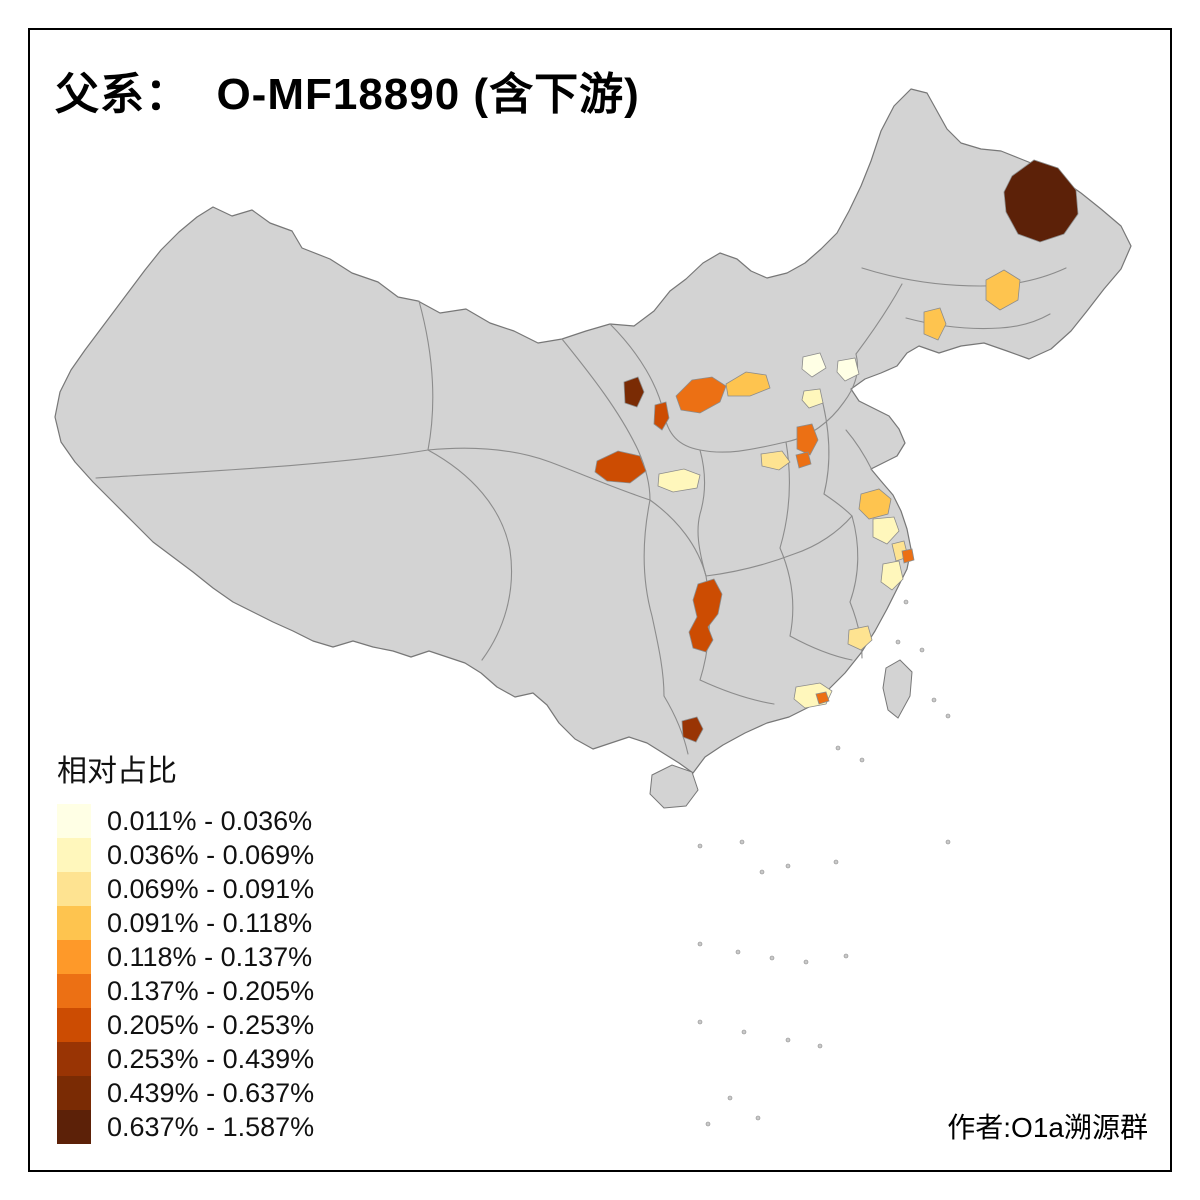 Image resolution: width=1200 pixels, height=1200 pixels. I want to click on legend-label: 0.118% - 0.137%, so click(210, 957).